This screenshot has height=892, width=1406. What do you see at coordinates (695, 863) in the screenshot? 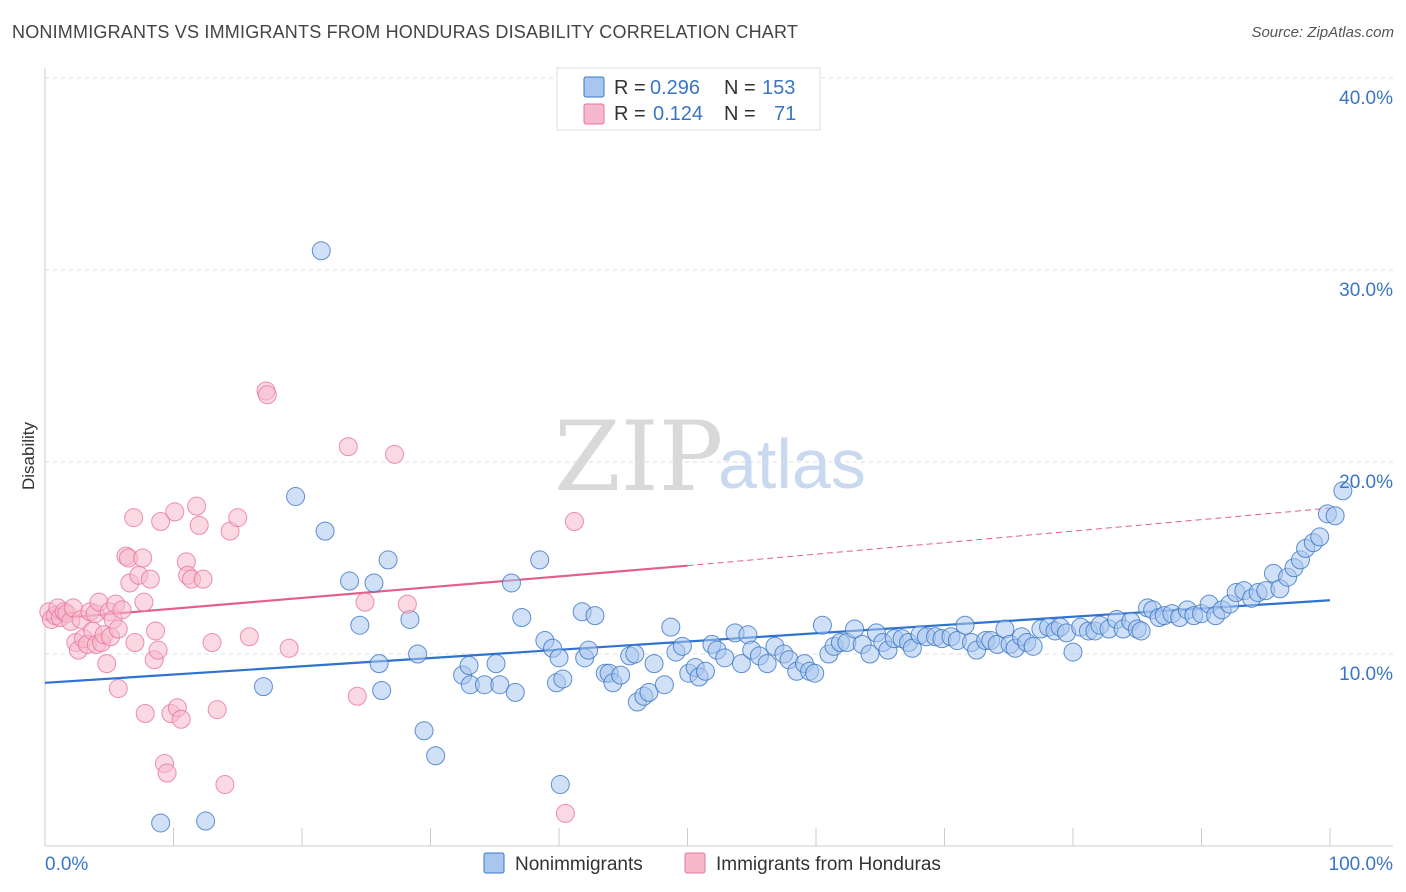
I see `bottom-legend-swatch-pink` at bounding box center [695, 863].